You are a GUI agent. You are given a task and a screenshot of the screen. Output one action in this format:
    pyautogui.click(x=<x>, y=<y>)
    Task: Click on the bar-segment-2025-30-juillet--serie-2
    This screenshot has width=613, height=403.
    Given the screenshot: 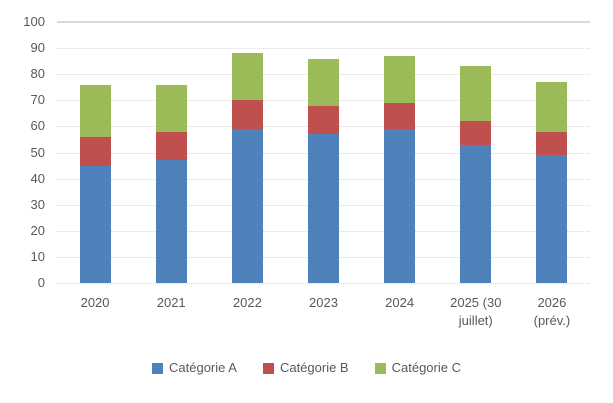 What is the action you would take?
    pyautogui.click(x=476, y=133)
    